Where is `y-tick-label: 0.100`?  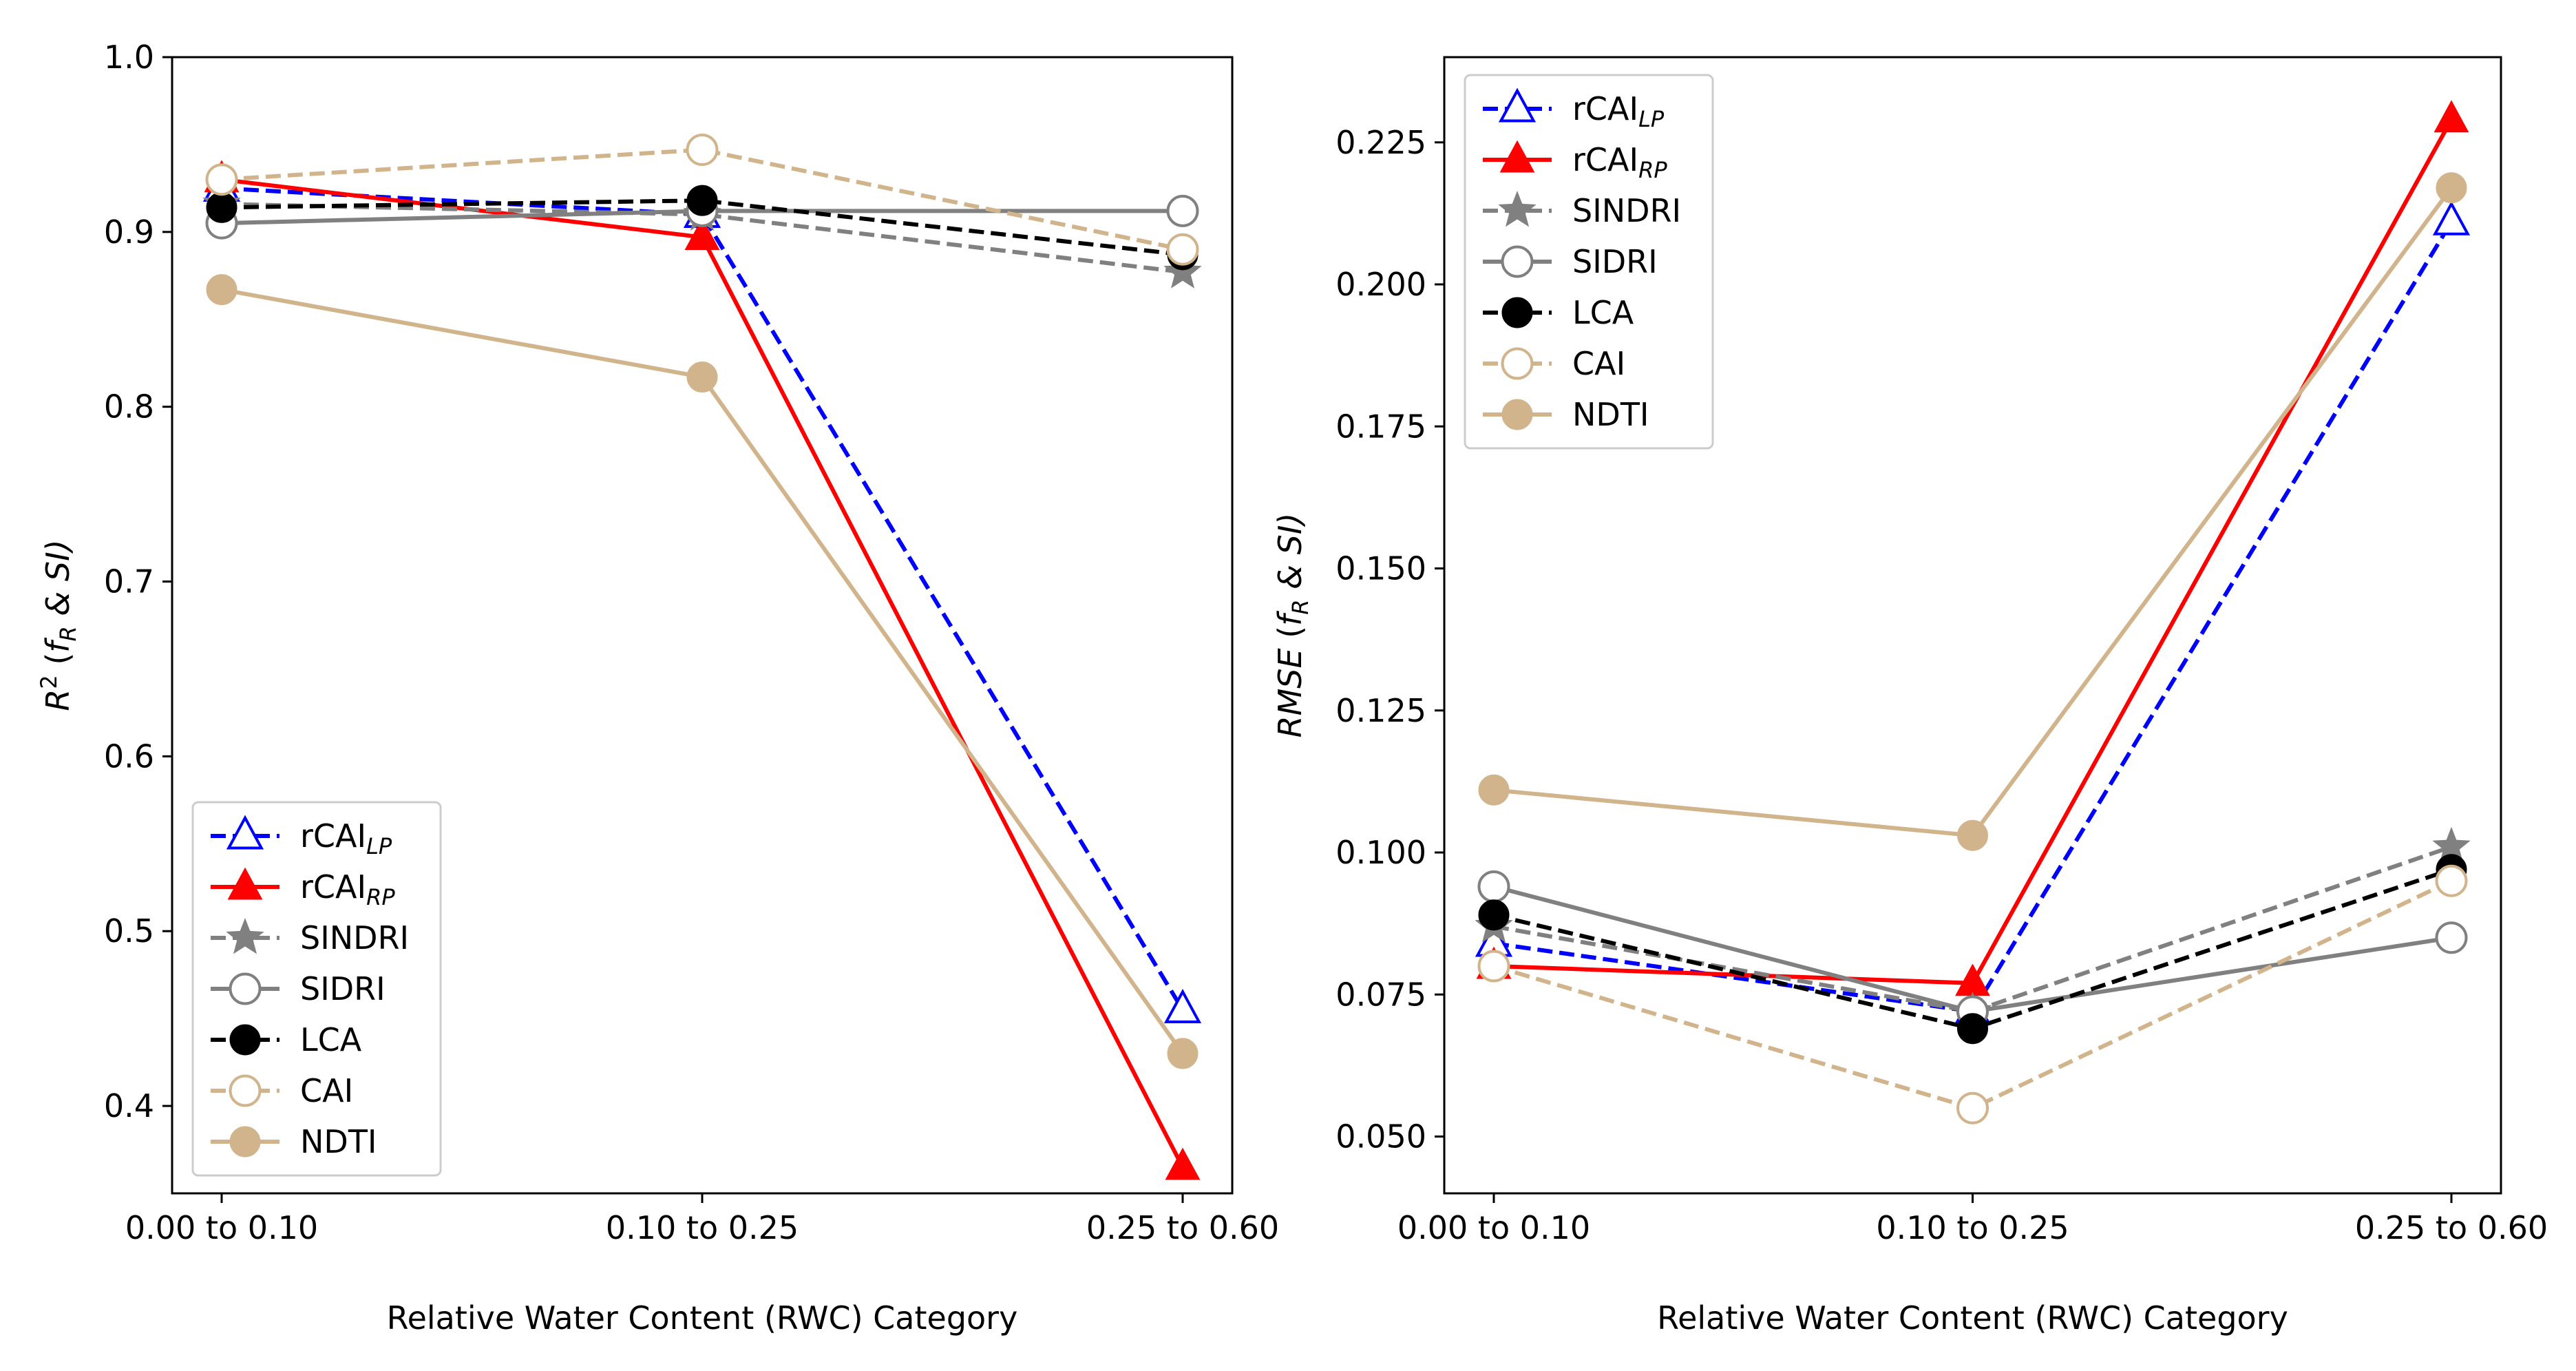
y-tick-label: 0.100 is located at coordinates (1381, 852).